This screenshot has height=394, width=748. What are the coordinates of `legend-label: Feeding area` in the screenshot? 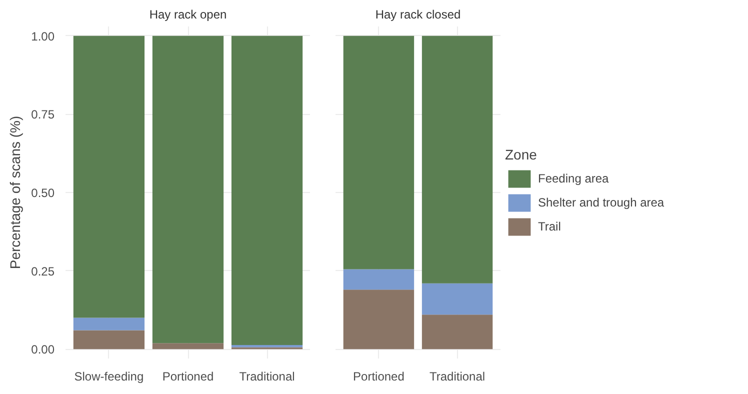 It's located at (573, 179).